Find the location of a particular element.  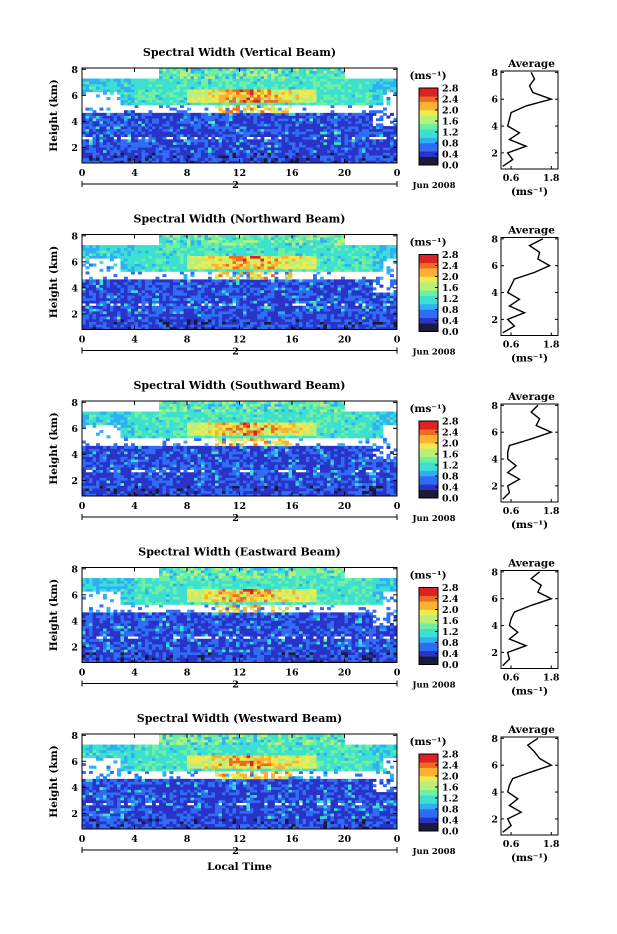

x-tick-label: 4 is located at coordinates (134, 173).